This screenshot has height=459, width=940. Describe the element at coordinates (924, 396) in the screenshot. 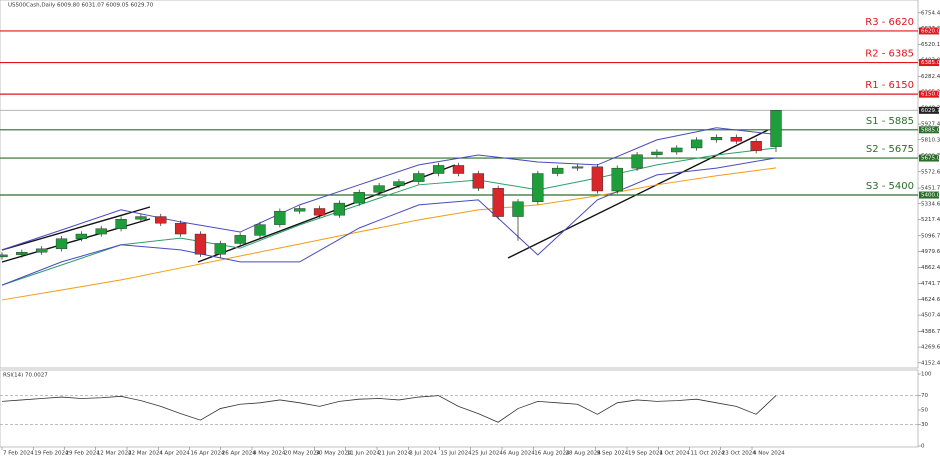

I see `rsi-y-tick-label: 70` at that location.